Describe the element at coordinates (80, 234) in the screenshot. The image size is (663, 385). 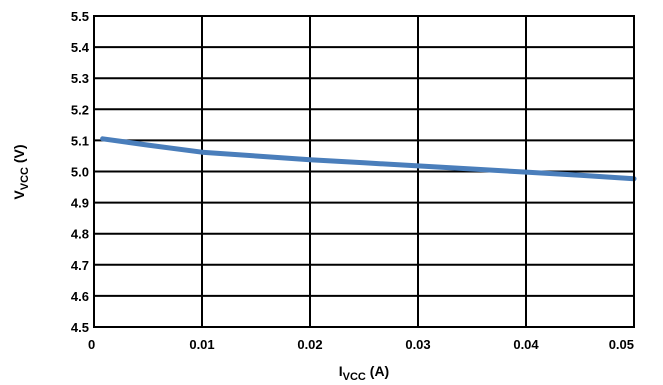
I see `y-tick-label: 4.8` at that location.